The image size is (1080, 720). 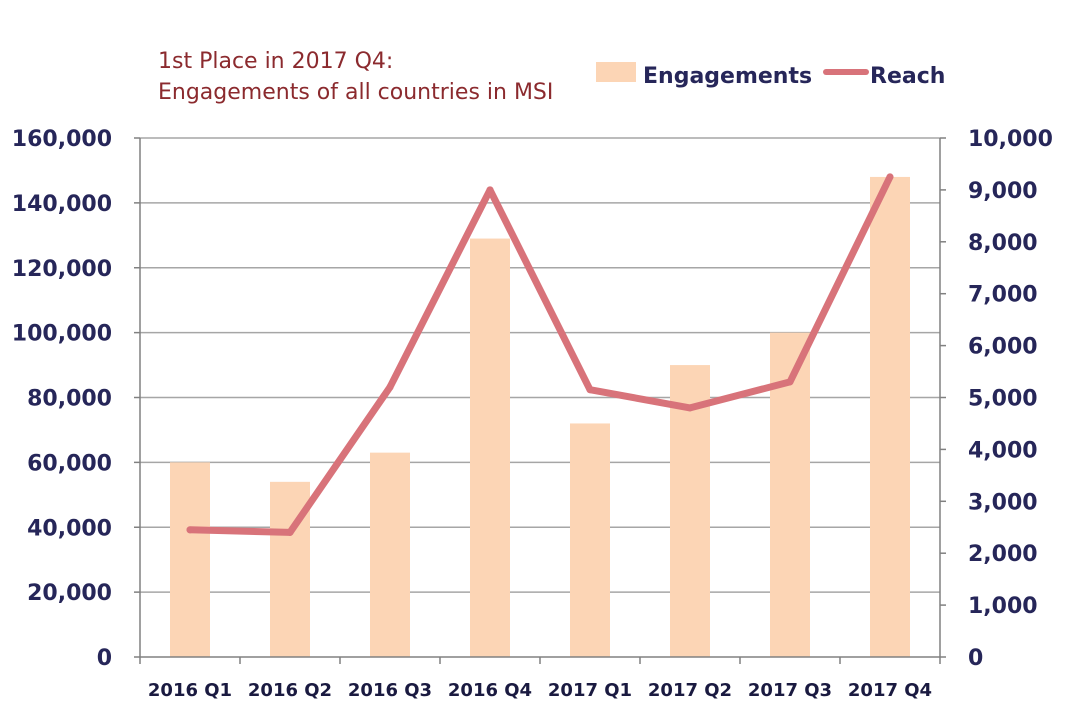 What do you see at coordinates (290, 690) in the screenshot?
I see `x-tick-label: 2016 Q2` at bounding box center [290, 690].